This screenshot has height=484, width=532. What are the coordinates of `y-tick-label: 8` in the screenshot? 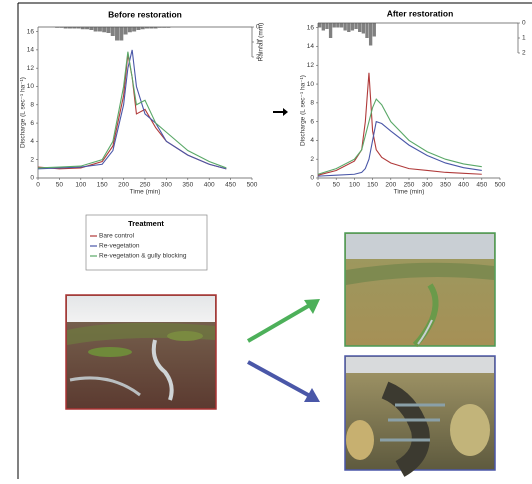 It's located at (312, 103).